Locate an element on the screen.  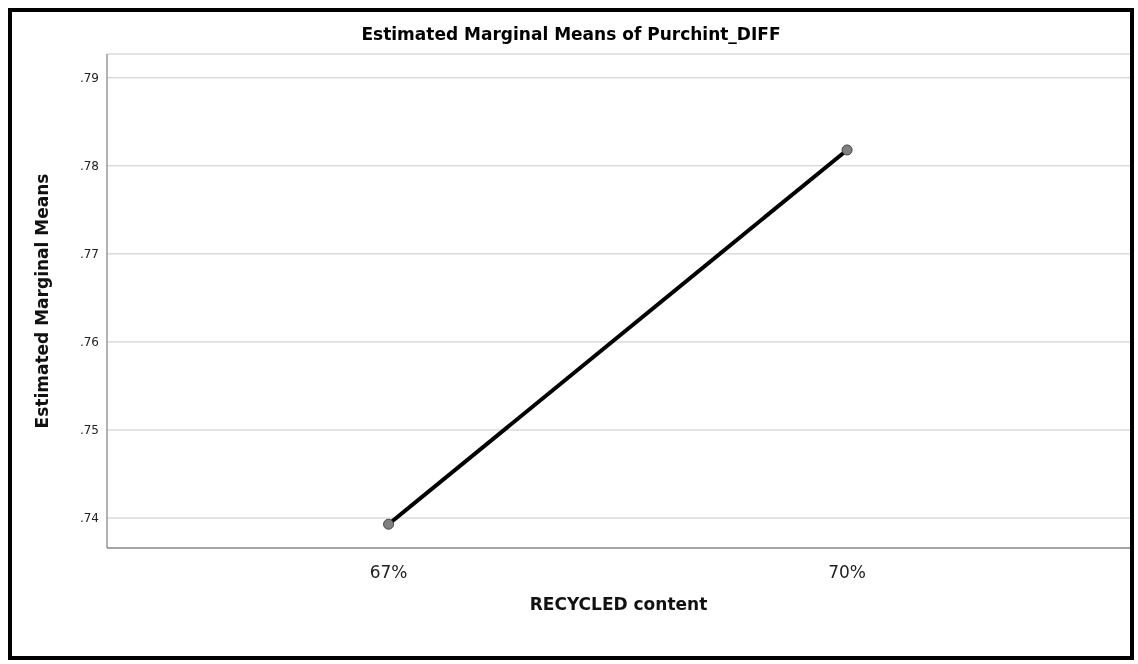
x-tick-label: 67% is located at coordinates (388, 572).